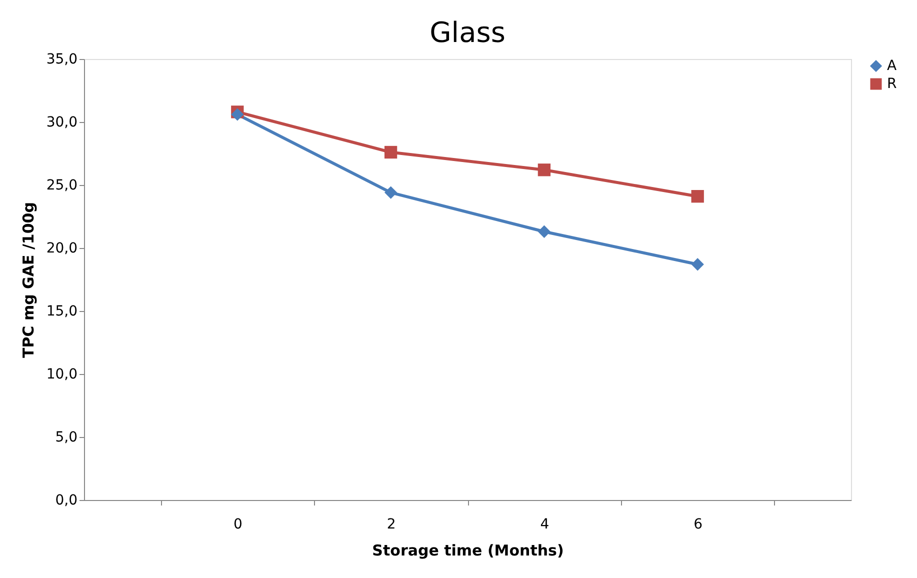  What do you see at coordinates (62, 312) in the screenshot?
I see `y-tick-label: 15,0` at bounding box center [62, 312].